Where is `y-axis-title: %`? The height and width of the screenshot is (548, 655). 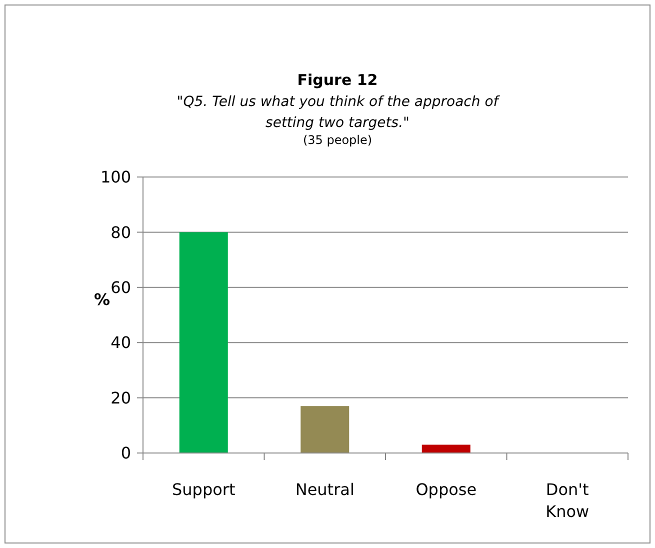 y-axis-title: % is located at coordinates (102, 299).